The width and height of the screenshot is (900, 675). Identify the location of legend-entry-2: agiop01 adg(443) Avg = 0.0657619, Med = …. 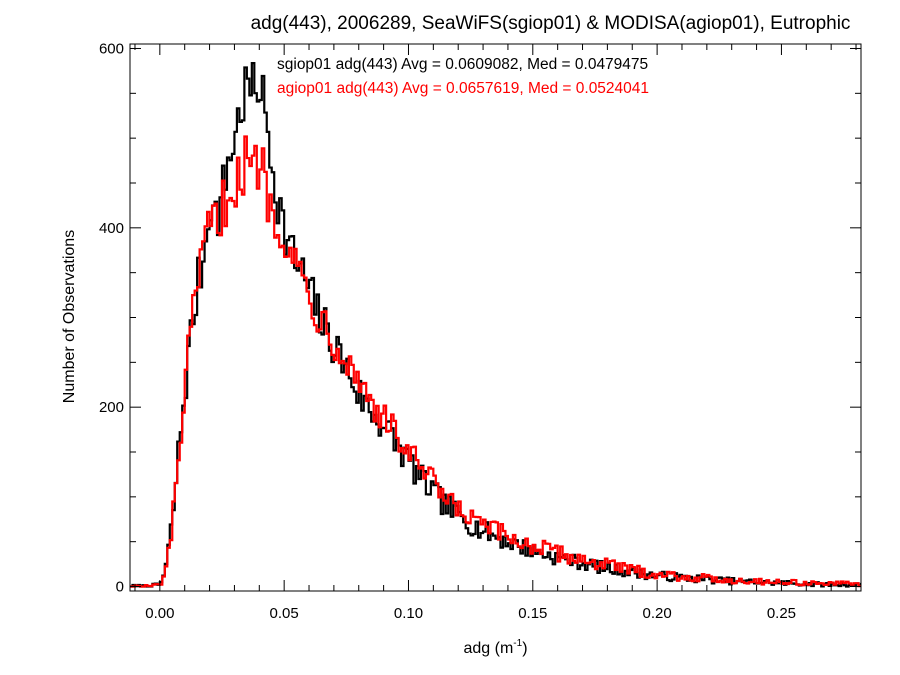
(463, 88).